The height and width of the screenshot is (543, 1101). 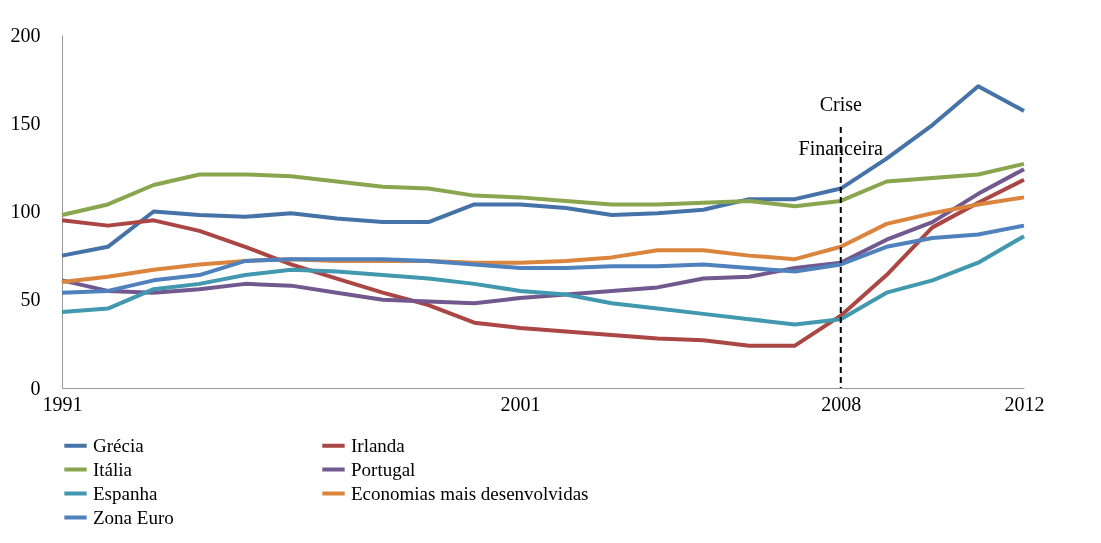 What do you see at coordinates (133, 517) in the screenshot?
I see `legend-label: Zona Euro` at bounding box center [133, 517].